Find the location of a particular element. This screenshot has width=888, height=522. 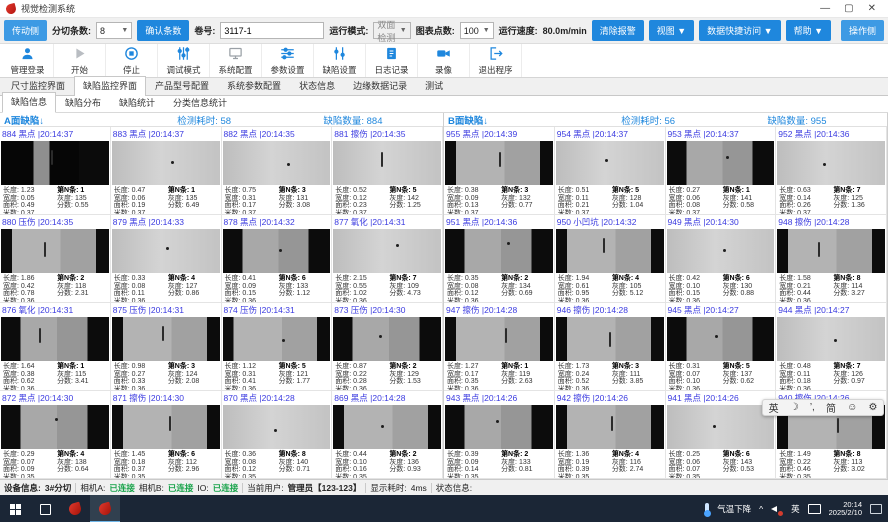

task-view-button is located at coordinates (45, 508).